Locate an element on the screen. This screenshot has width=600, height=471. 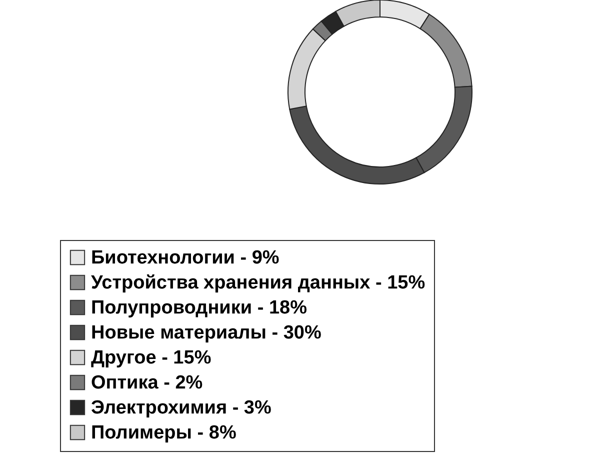
legend-label: Другое - 15% is located at coordinates (151, 358).